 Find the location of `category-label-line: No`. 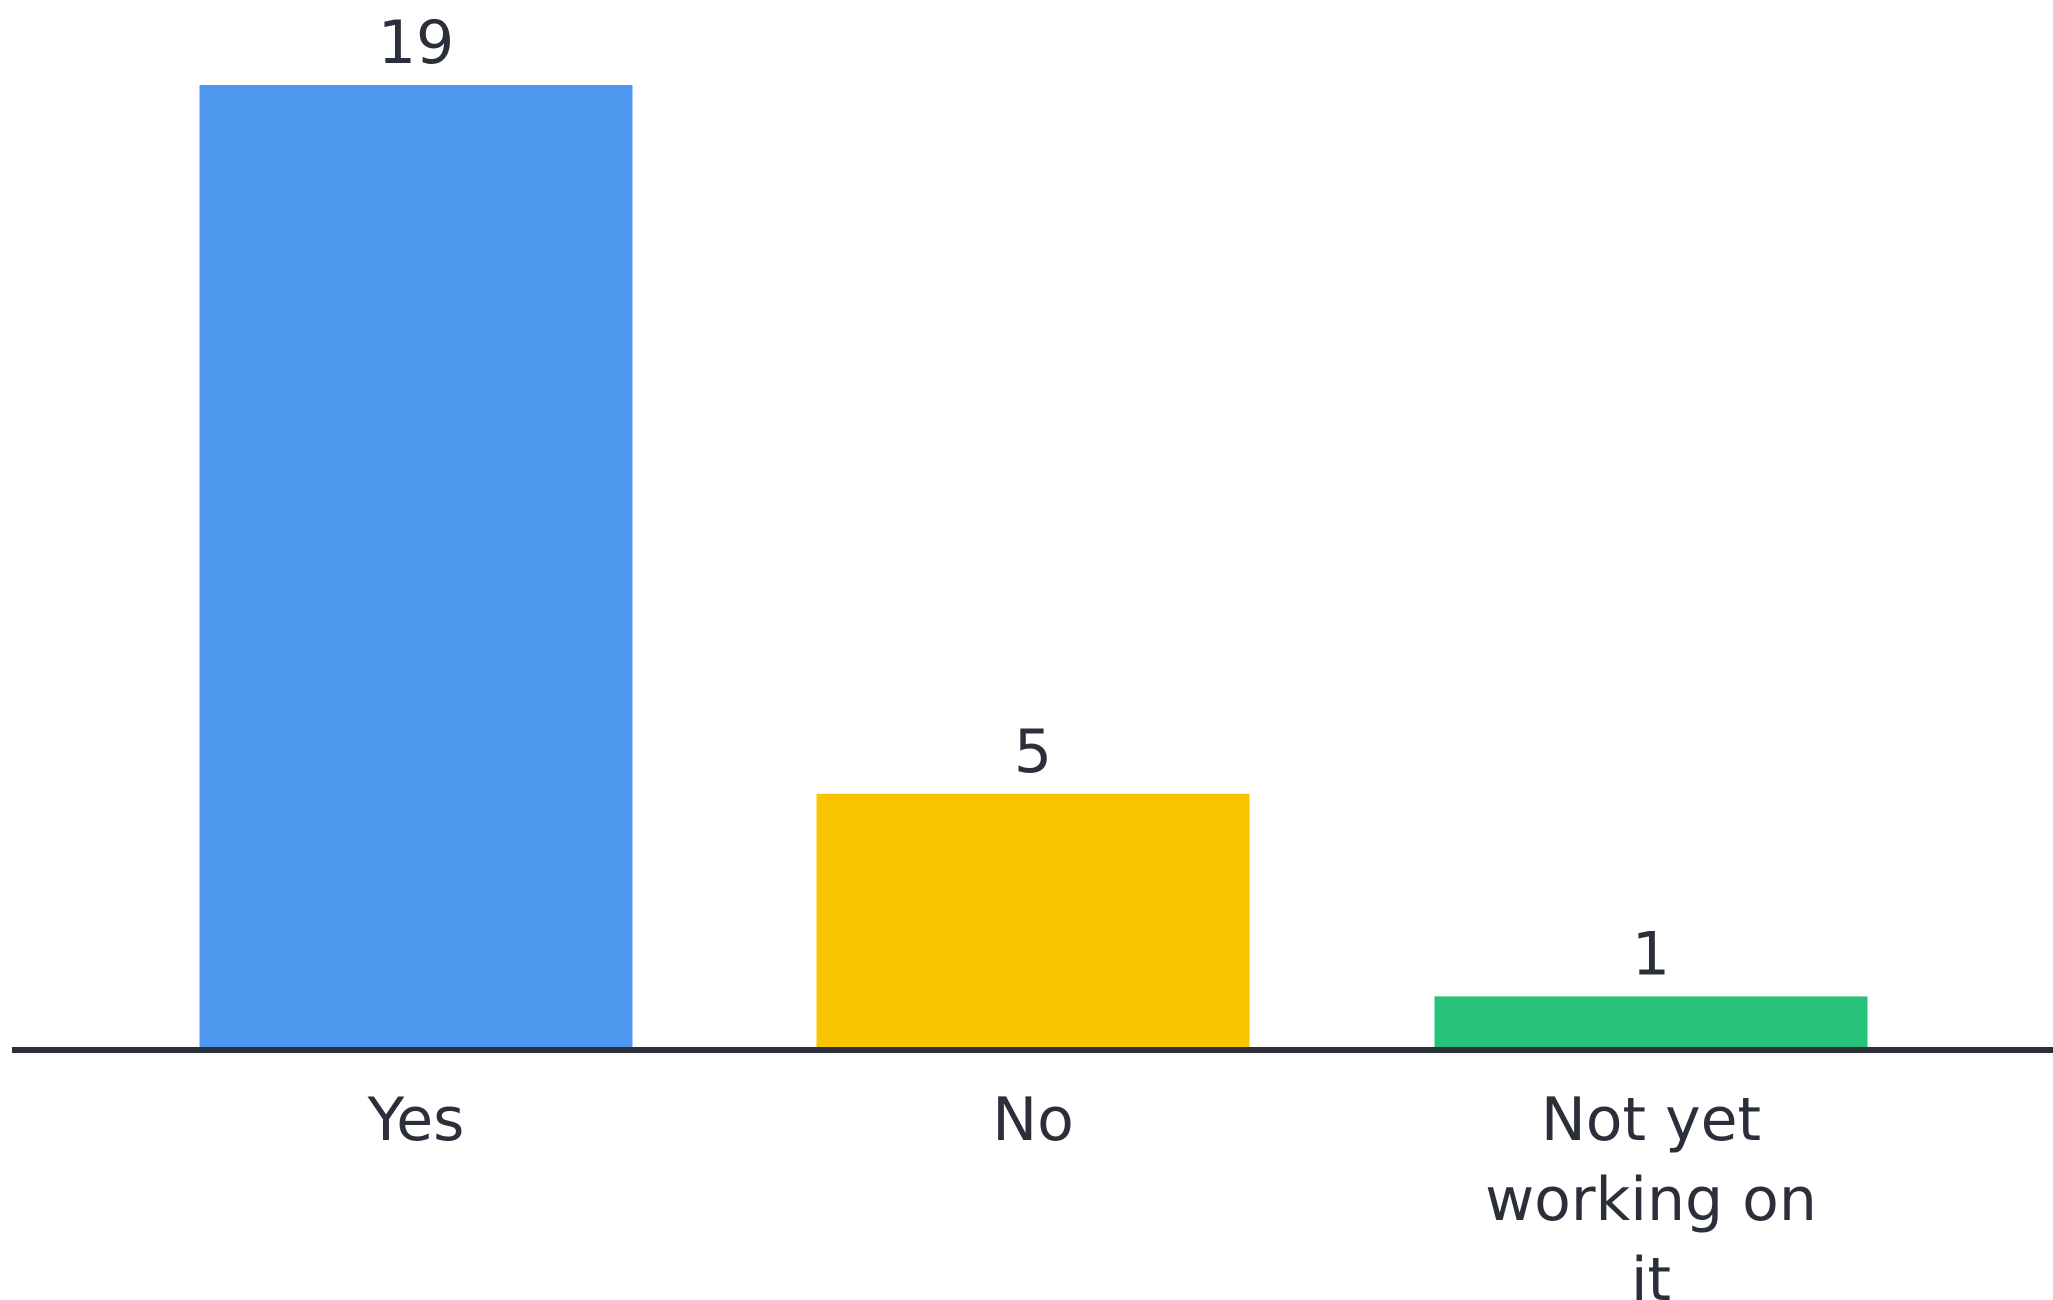

category-label-line: No is located at coordinates (1033, 1120).